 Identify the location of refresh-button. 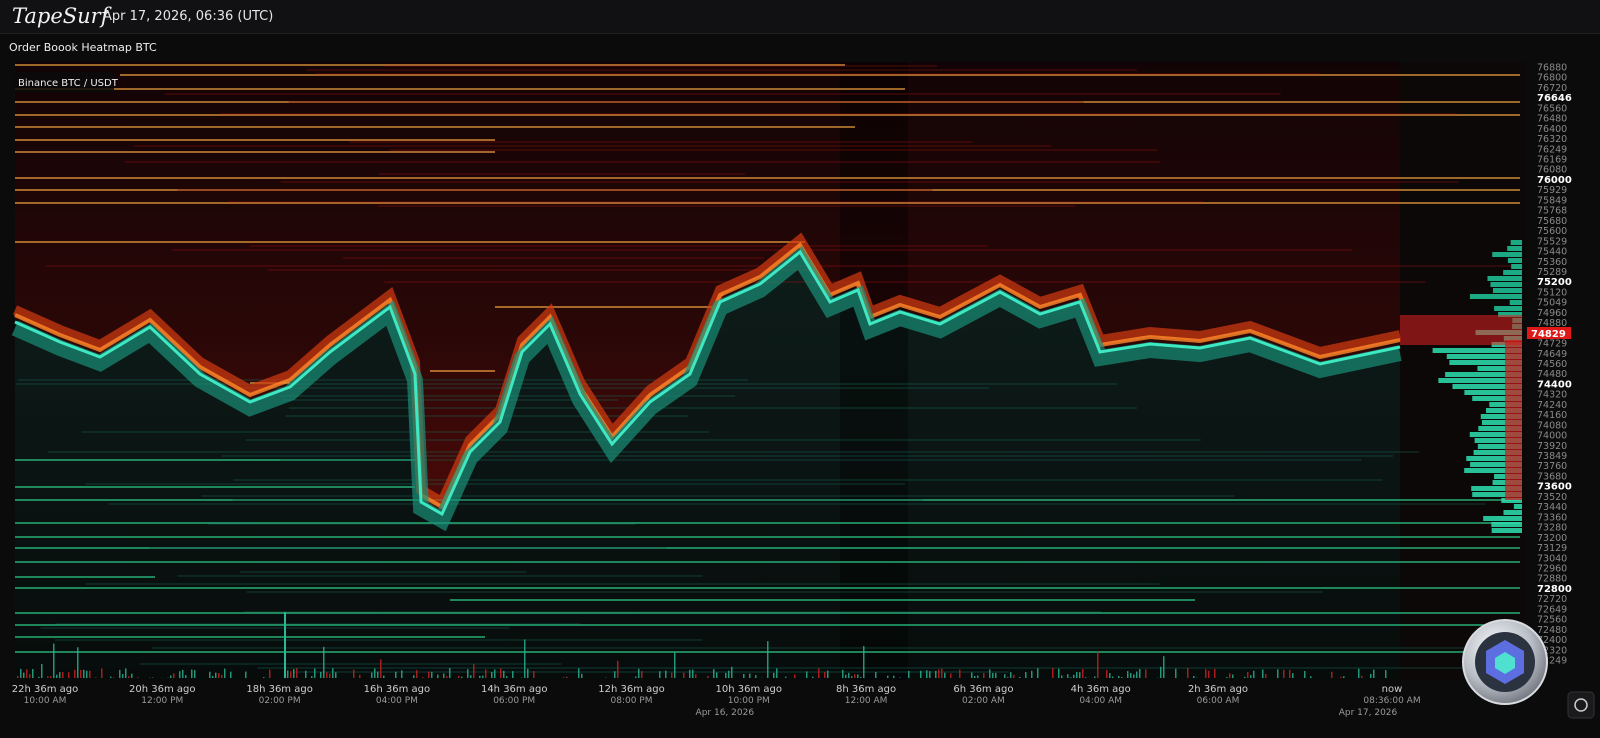
(1581, 705).